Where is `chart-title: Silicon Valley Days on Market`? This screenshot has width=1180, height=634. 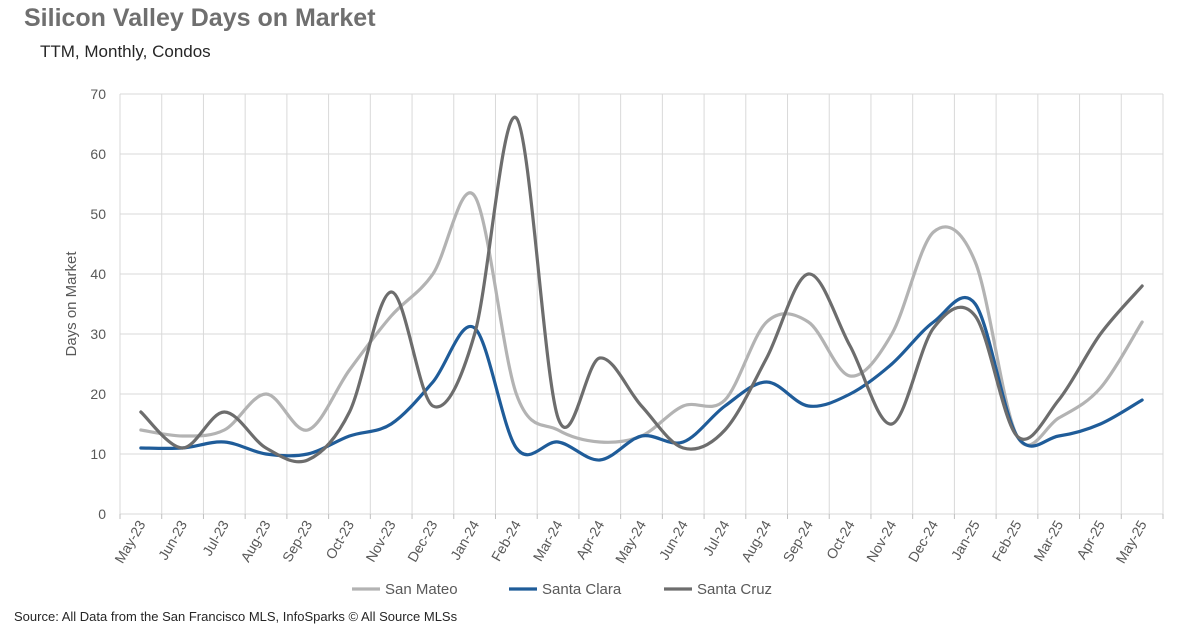 chart-title: Silicon Valley Days on Market is located at coordinates (200, 18).